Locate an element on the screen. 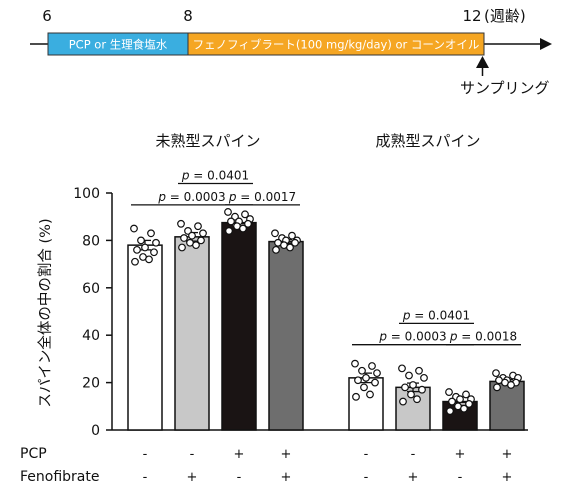 This screenshot has height=500, width=570. timeline-segment-treatment-label: PCP or 生理食塩水 is located at coordinates (118, 45).